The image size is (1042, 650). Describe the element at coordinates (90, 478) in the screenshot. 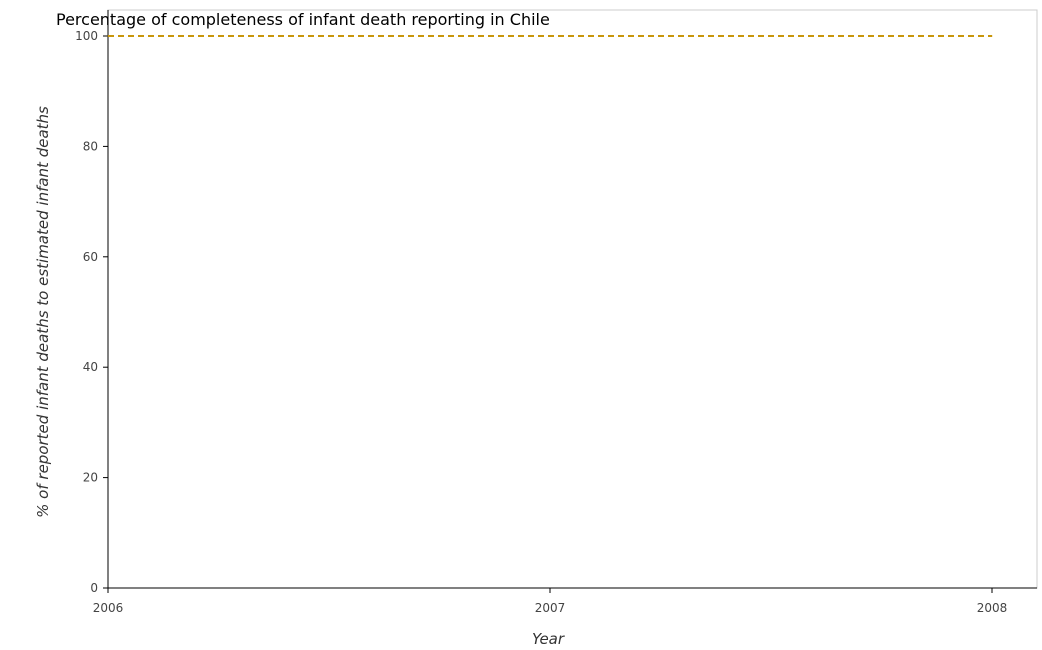

I see `y-tick-label: 20` at that location.